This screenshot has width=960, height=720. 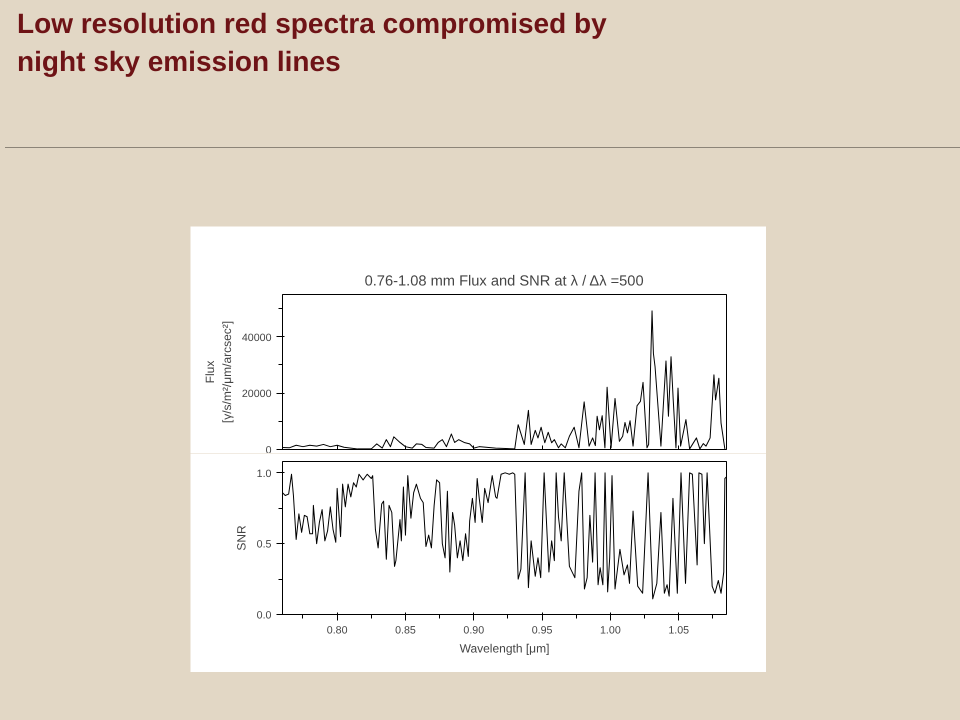 I want to click on x-tick-label: 1.00, so click(x=610, y=630).